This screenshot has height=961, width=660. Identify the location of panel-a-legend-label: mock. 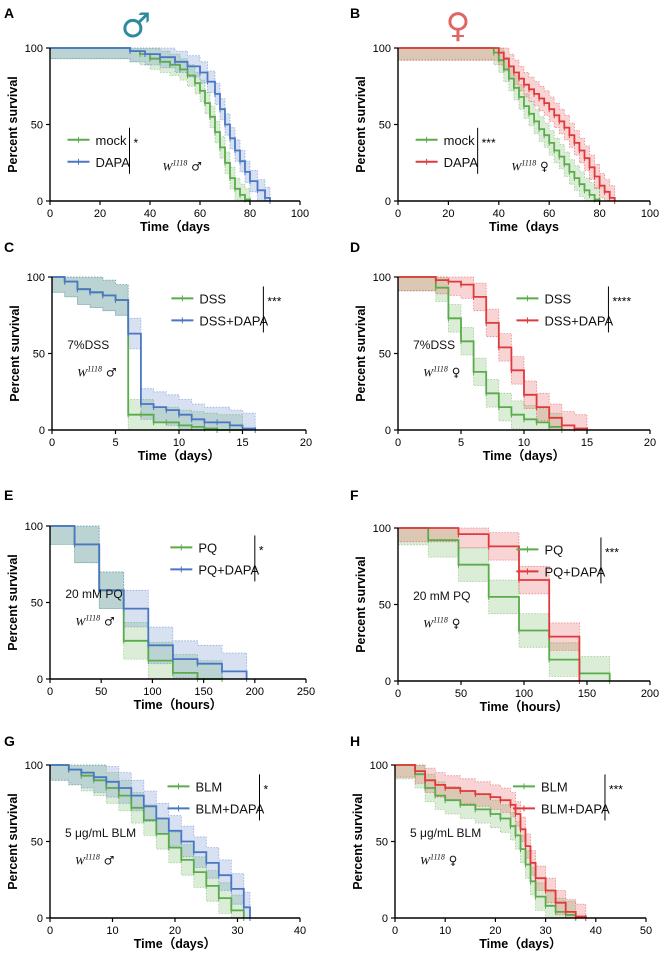
(112, 140).